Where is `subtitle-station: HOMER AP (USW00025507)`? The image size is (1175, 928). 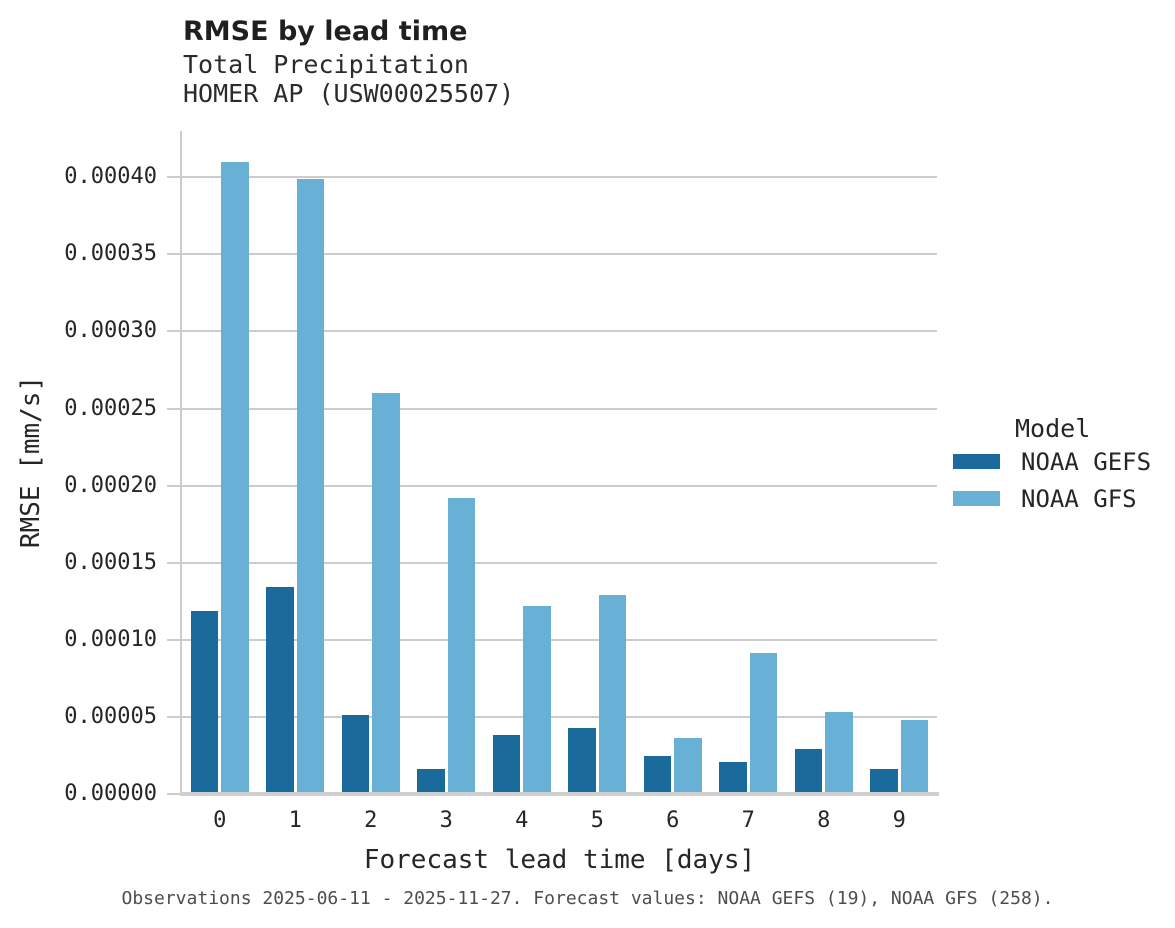
subtitle-station: HOMER AP (USW00025507) is located at coordinates (349, 93).